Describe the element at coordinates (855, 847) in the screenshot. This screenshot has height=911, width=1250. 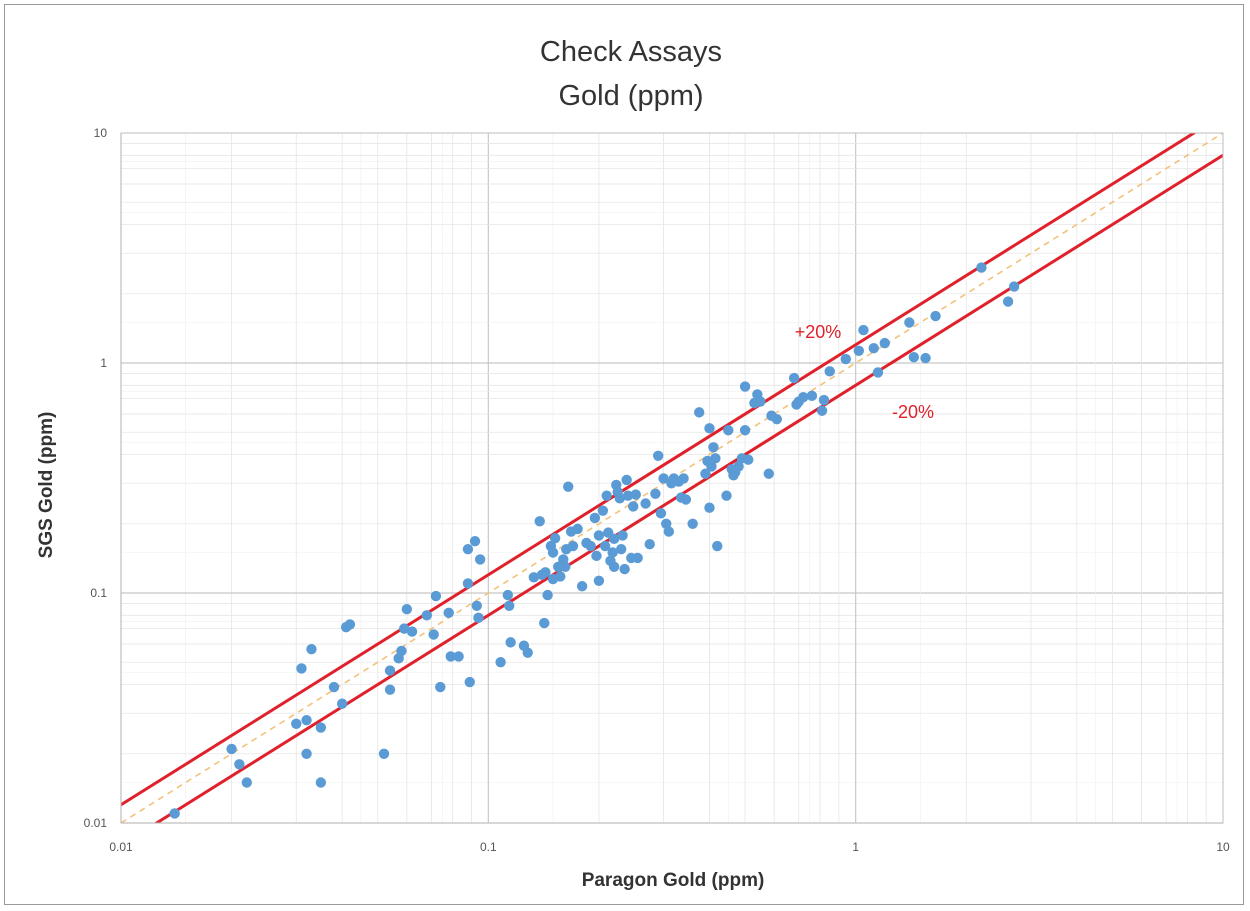
I see `x-tick-label: 1` at that location.